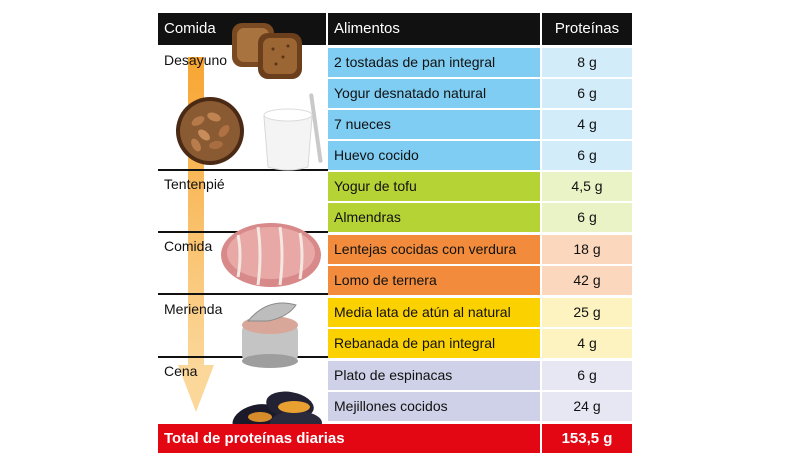 The image size is (790, 454). I want to click on tuna-can-icon, so click(270, 335).